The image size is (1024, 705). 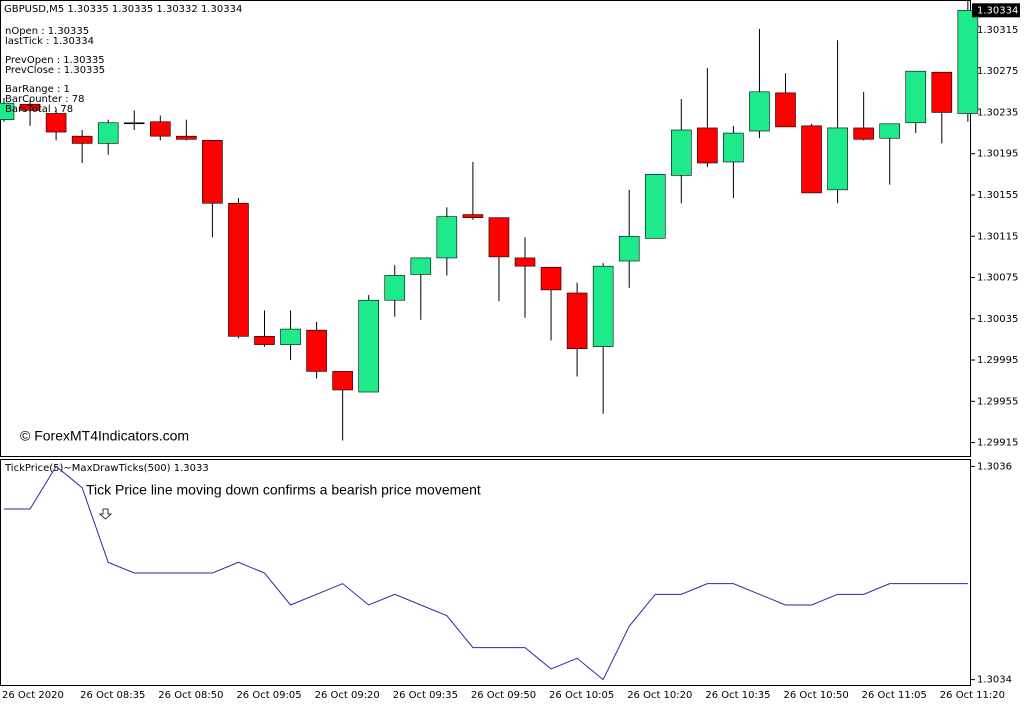 What do you see at coordinates (737, 695) in the screenshot?
I see `x-tick-label: 26 Oct 10:35` at bounding box center [737, 695].